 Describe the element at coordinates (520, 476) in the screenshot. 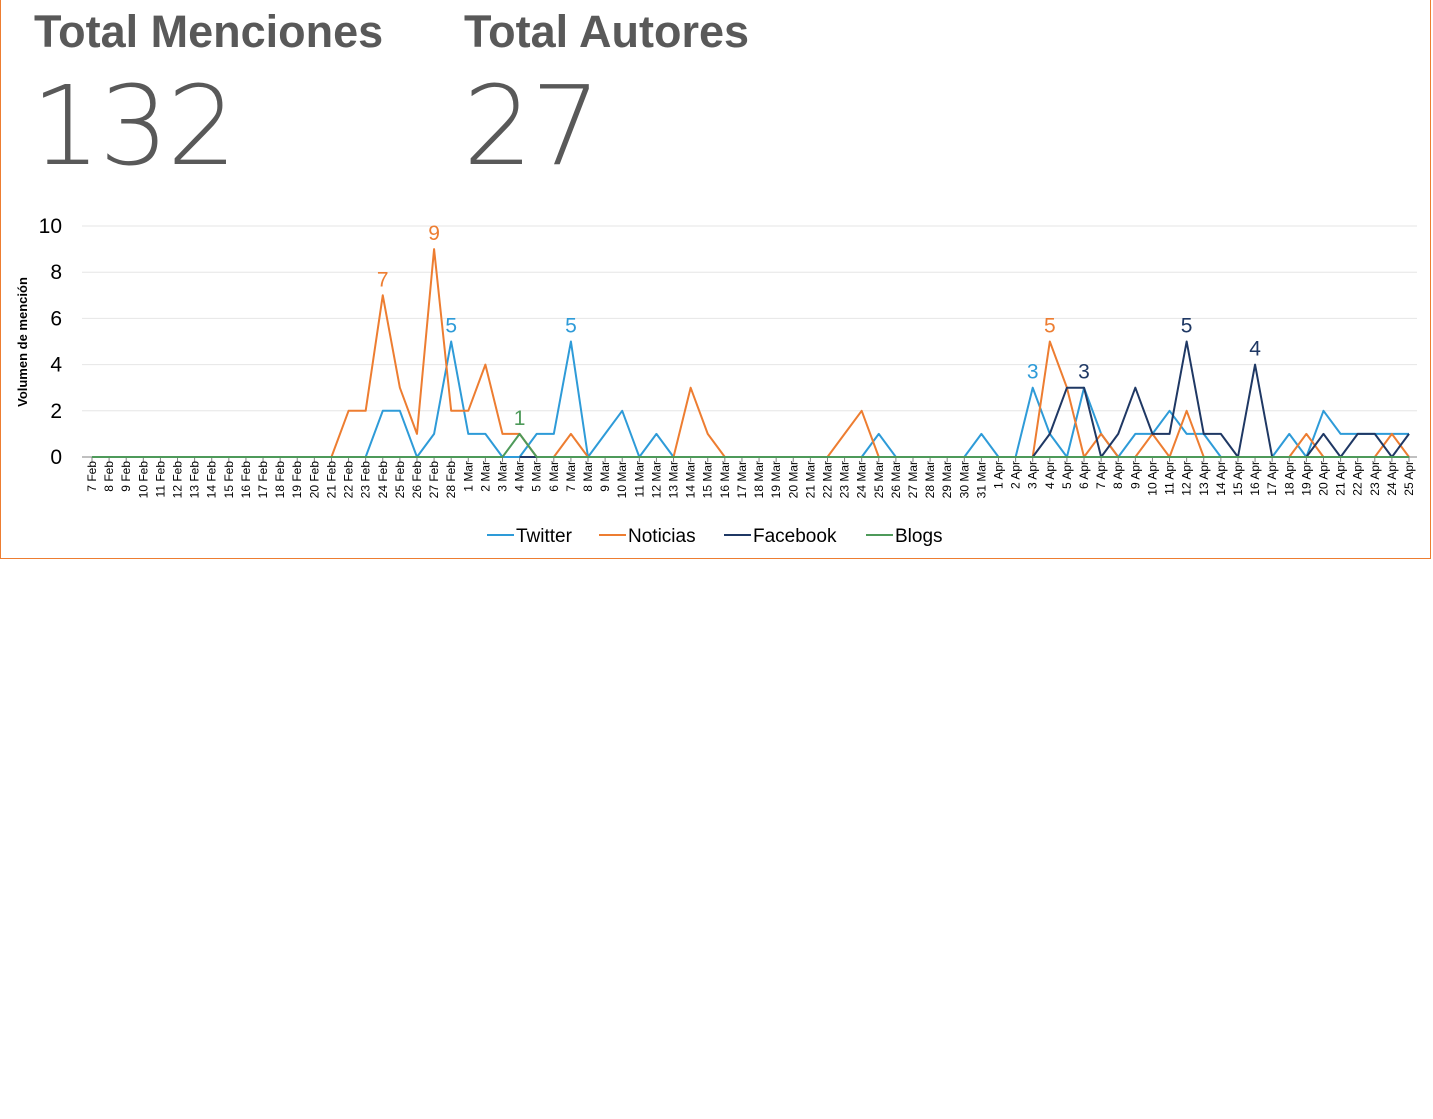

I see `x-tick-label: 4 Mar` at that location.